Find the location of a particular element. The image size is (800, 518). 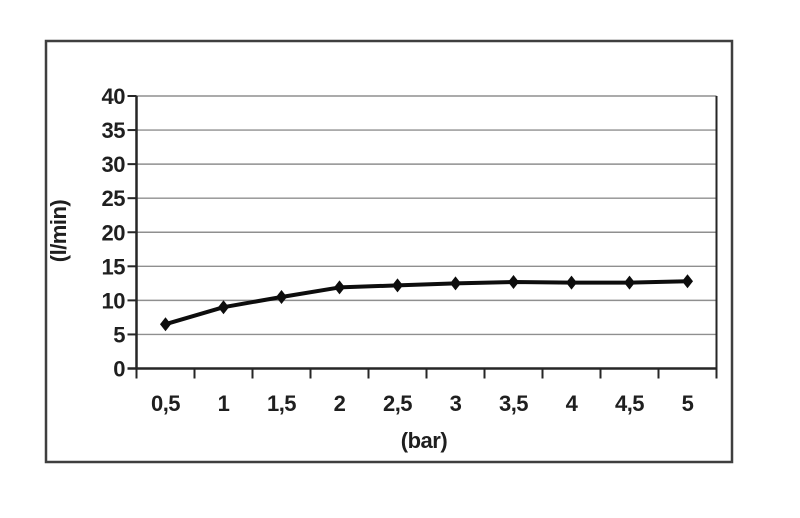

x-tick-label: 1,5 is located at coordinates (281, 403).